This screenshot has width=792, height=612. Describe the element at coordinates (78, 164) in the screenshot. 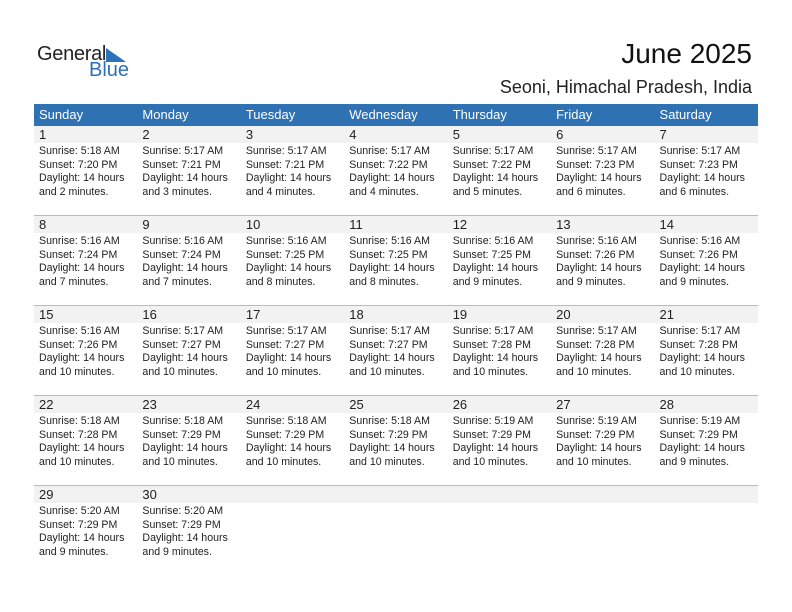

I see `sunset-text: Sunset: 7:20 PM` at that location.